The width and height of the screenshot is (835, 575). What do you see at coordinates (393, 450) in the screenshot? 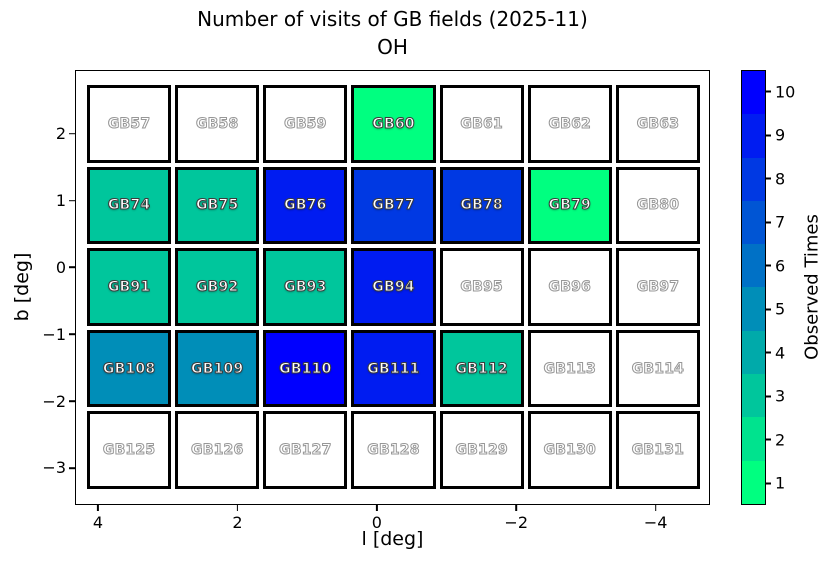
I see `field-cell: GB128` at bounding box center [393, 450].